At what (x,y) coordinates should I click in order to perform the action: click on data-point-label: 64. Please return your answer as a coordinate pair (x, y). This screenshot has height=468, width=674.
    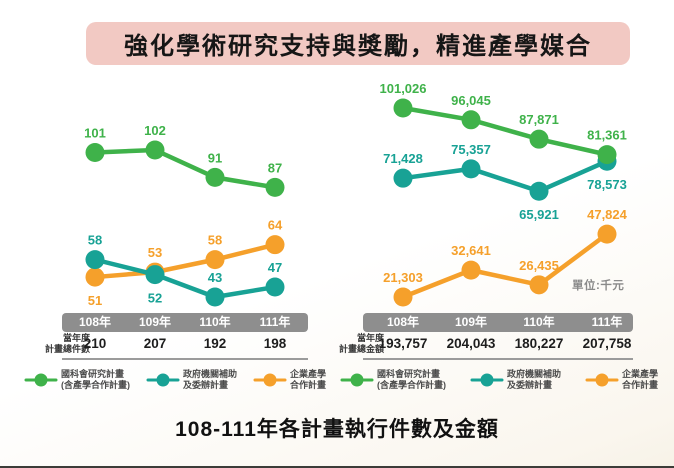
    Looking at the image, I should click on (275, 225).